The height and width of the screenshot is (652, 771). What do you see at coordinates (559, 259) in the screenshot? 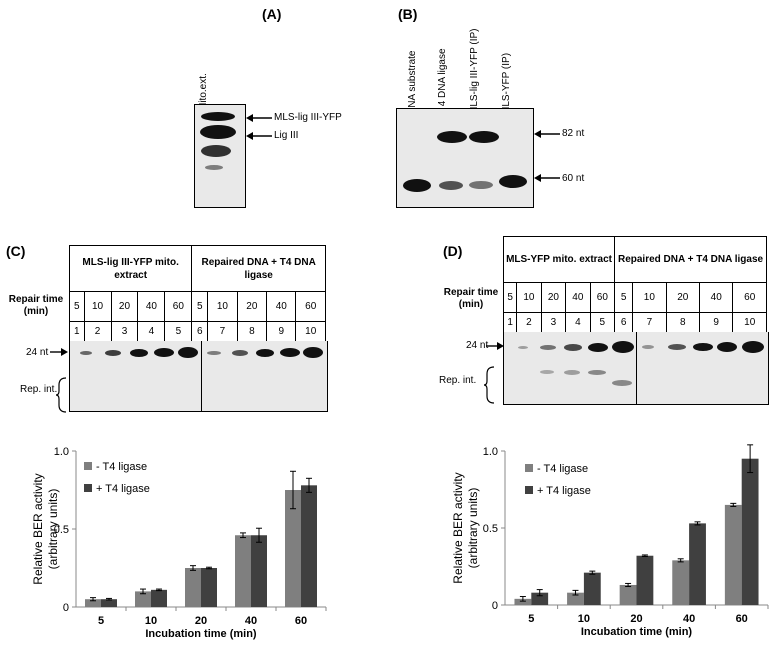
I see `group-d1: MLS-YFP mito. extract` at bounding box center [559, 259].